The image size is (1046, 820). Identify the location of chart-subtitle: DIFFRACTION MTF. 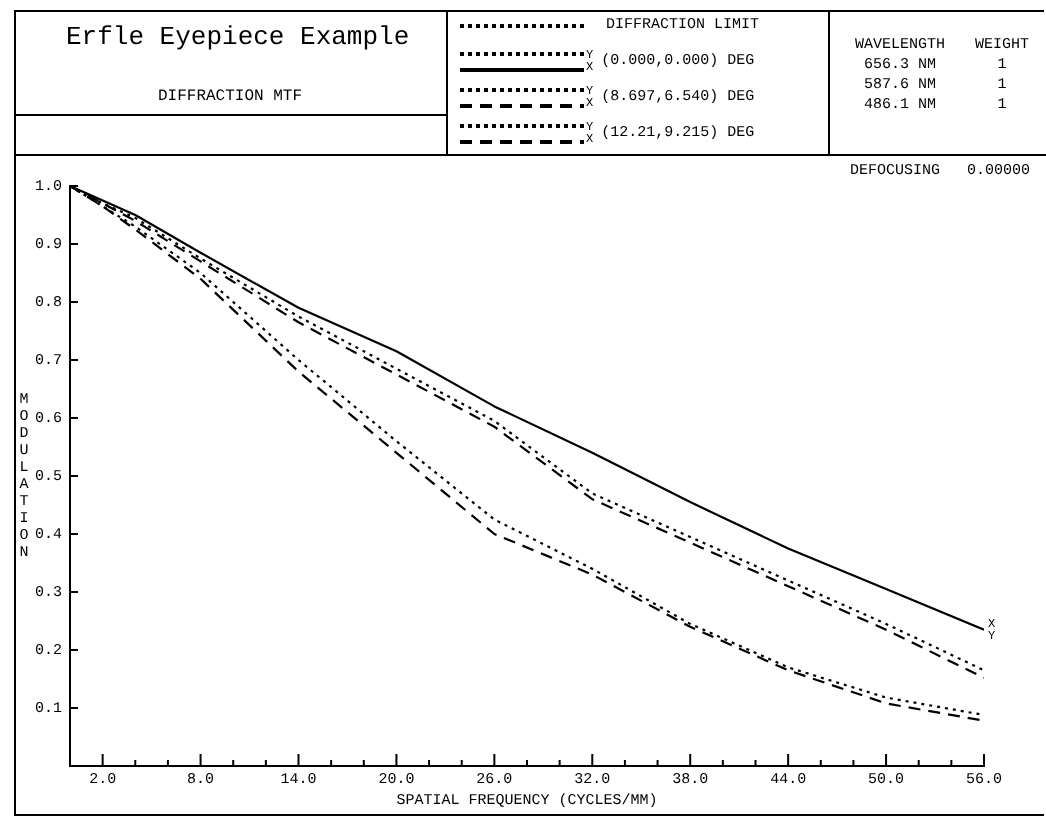
(229, 97).